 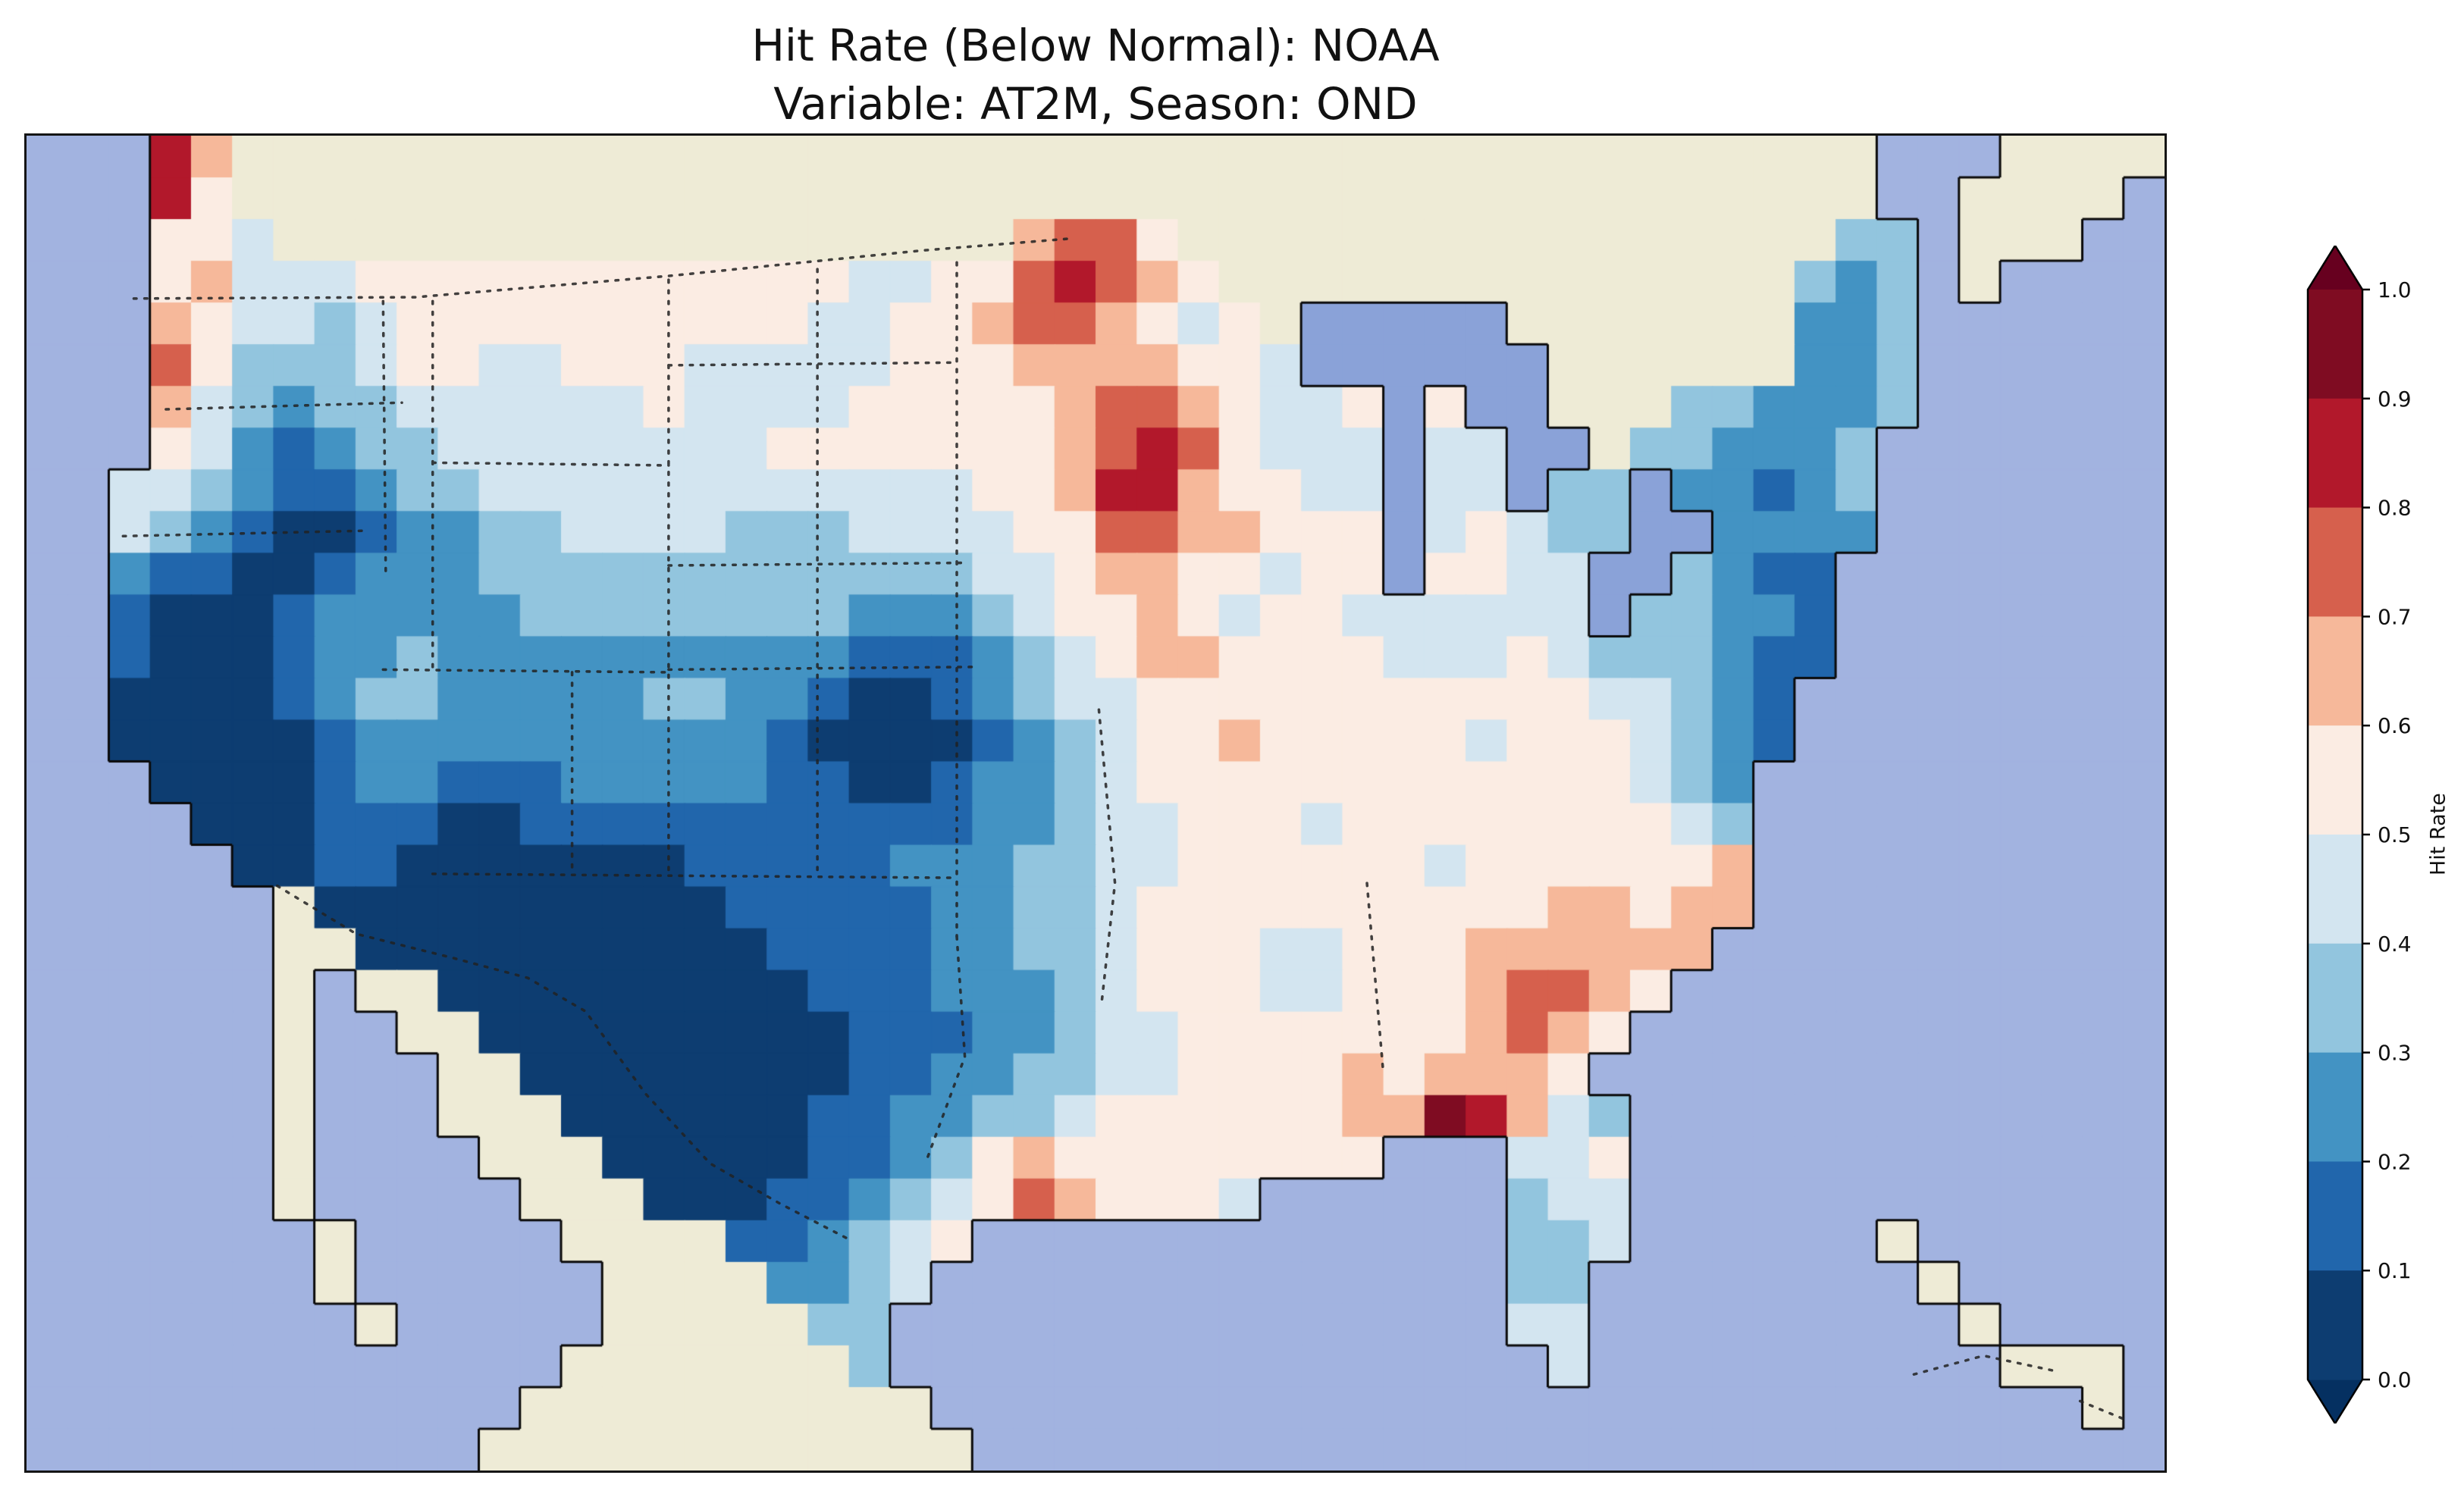 I want to click on colorbar: 1.0 0.9 0.8 0.7 0.6 0.5 0.4 0.3 0.2 0.1 0.0, so click(x=2381, y=835).